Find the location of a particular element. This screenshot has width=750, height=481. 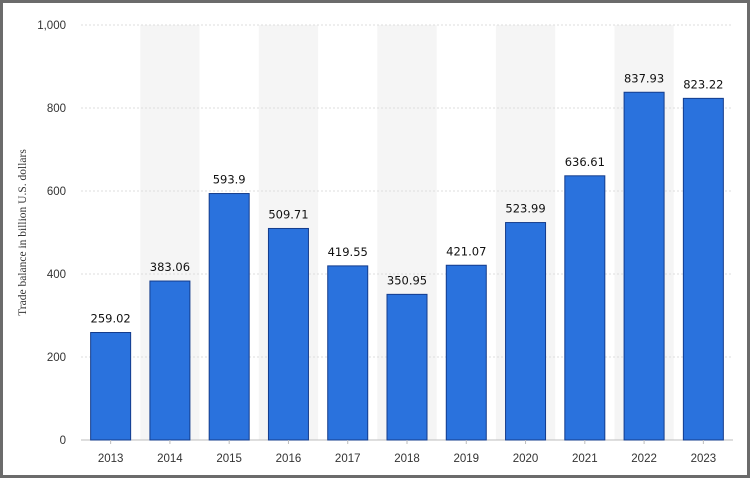

x-tick-label: 2016 is located at coordinates (289, 459).